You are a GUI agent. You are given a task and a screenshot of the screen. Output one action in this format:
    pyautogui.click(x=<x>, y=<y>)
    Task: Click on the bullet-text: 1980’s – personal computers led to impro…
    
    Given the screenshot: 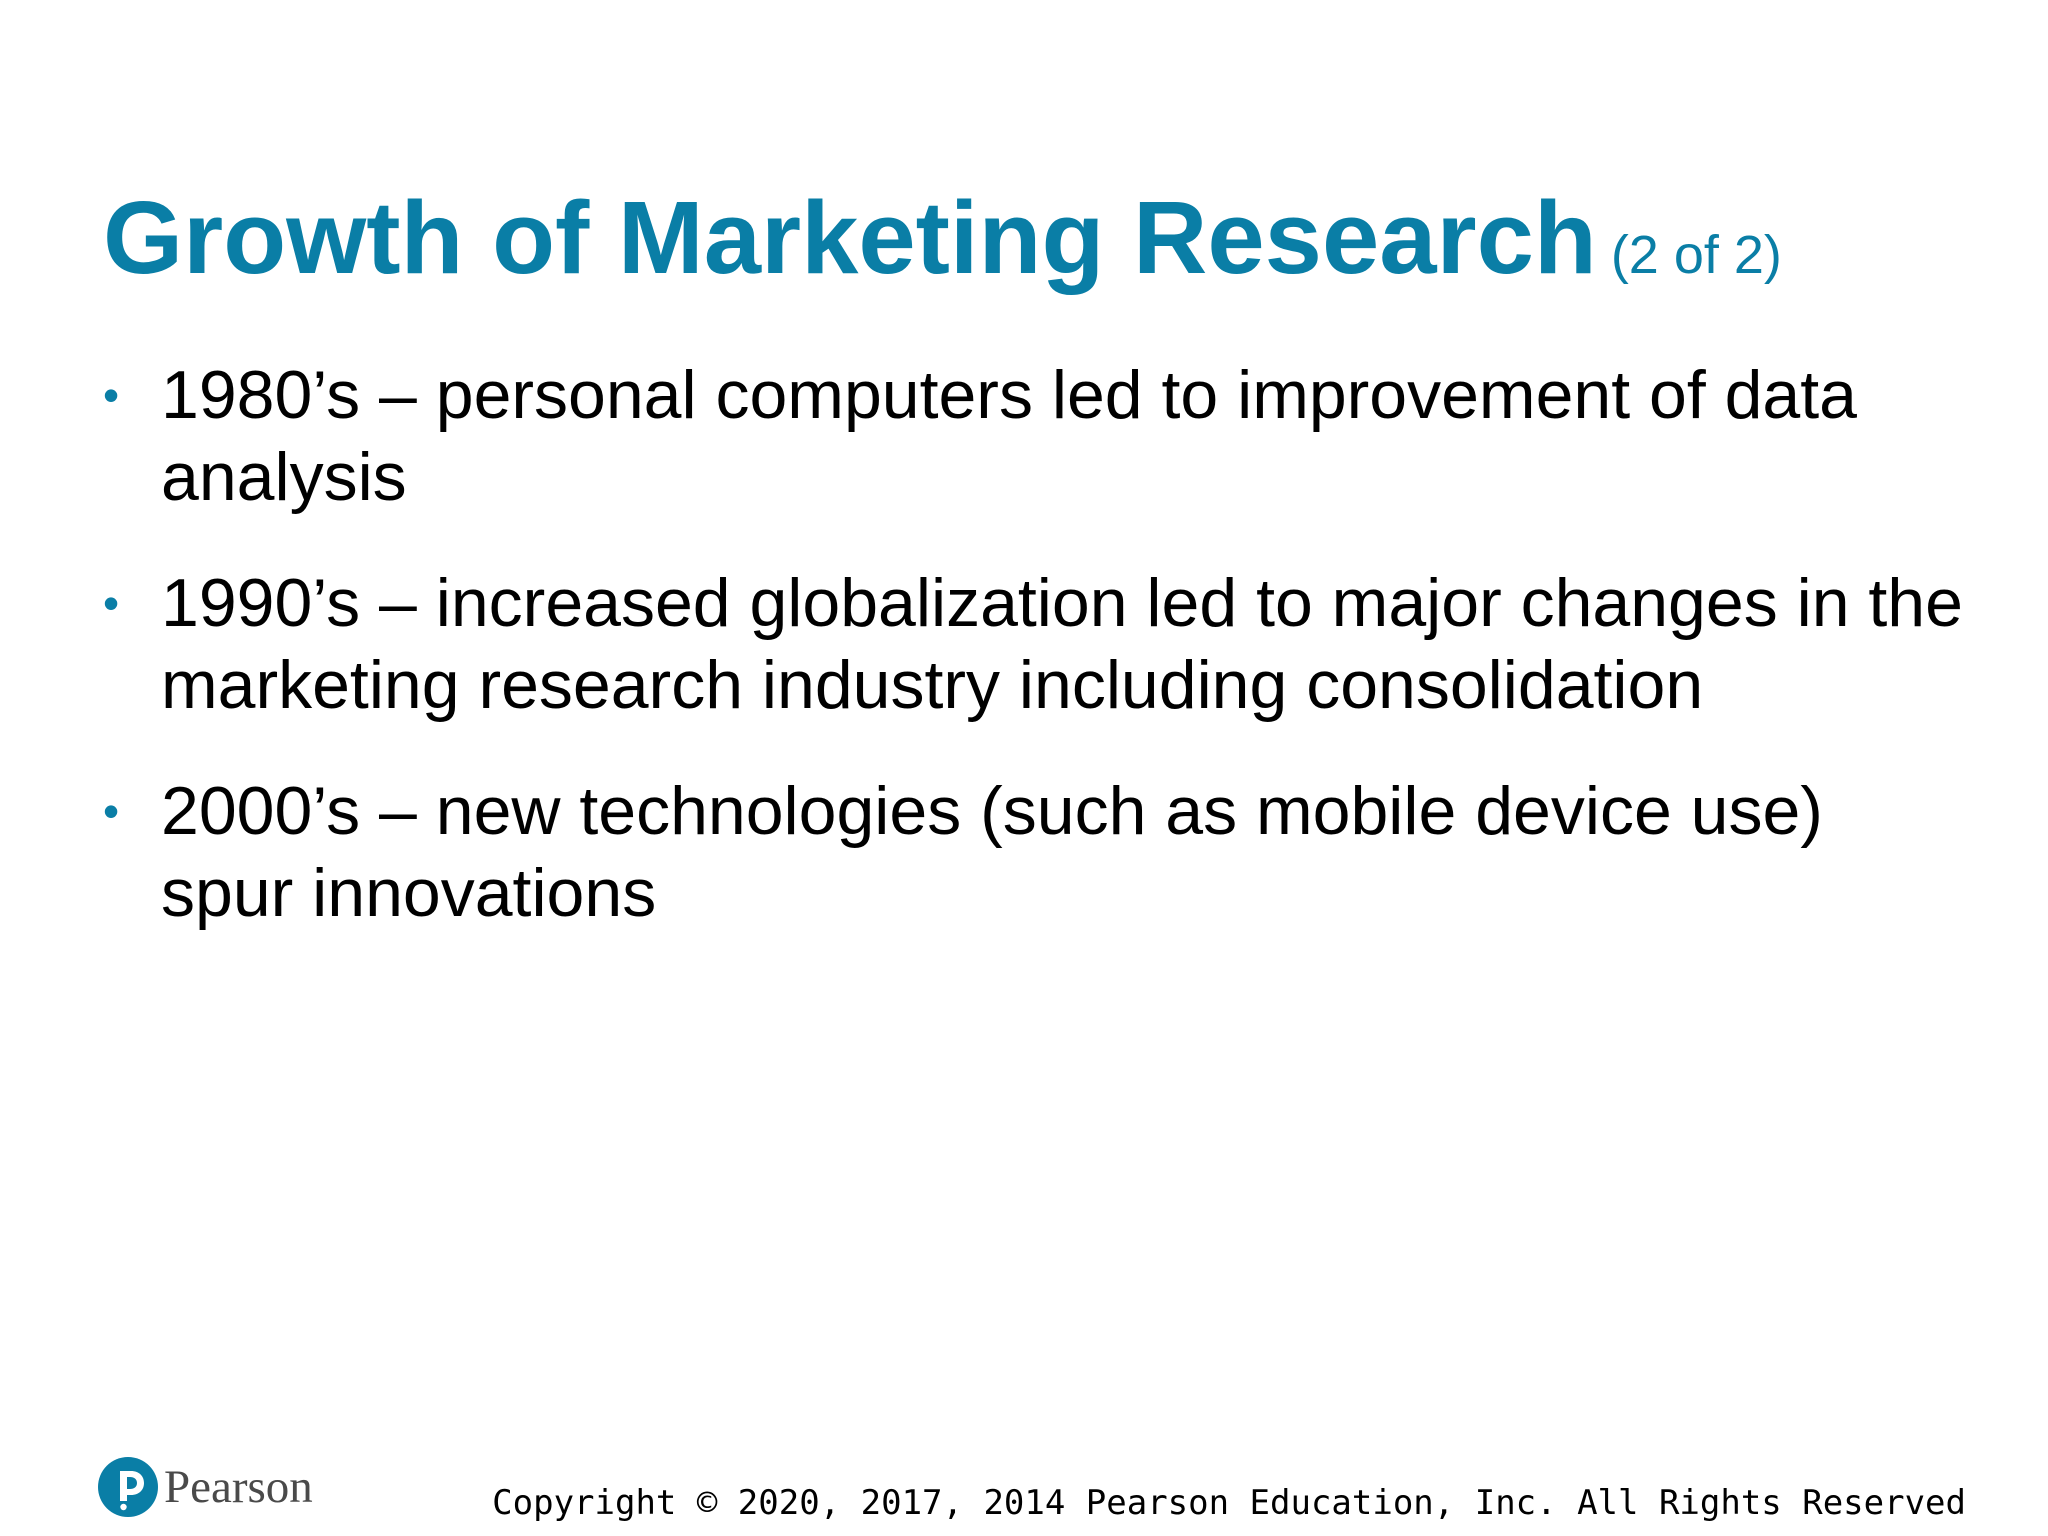 What is the action you would take?
    pyautogui.click(x=1009, y=436)
    